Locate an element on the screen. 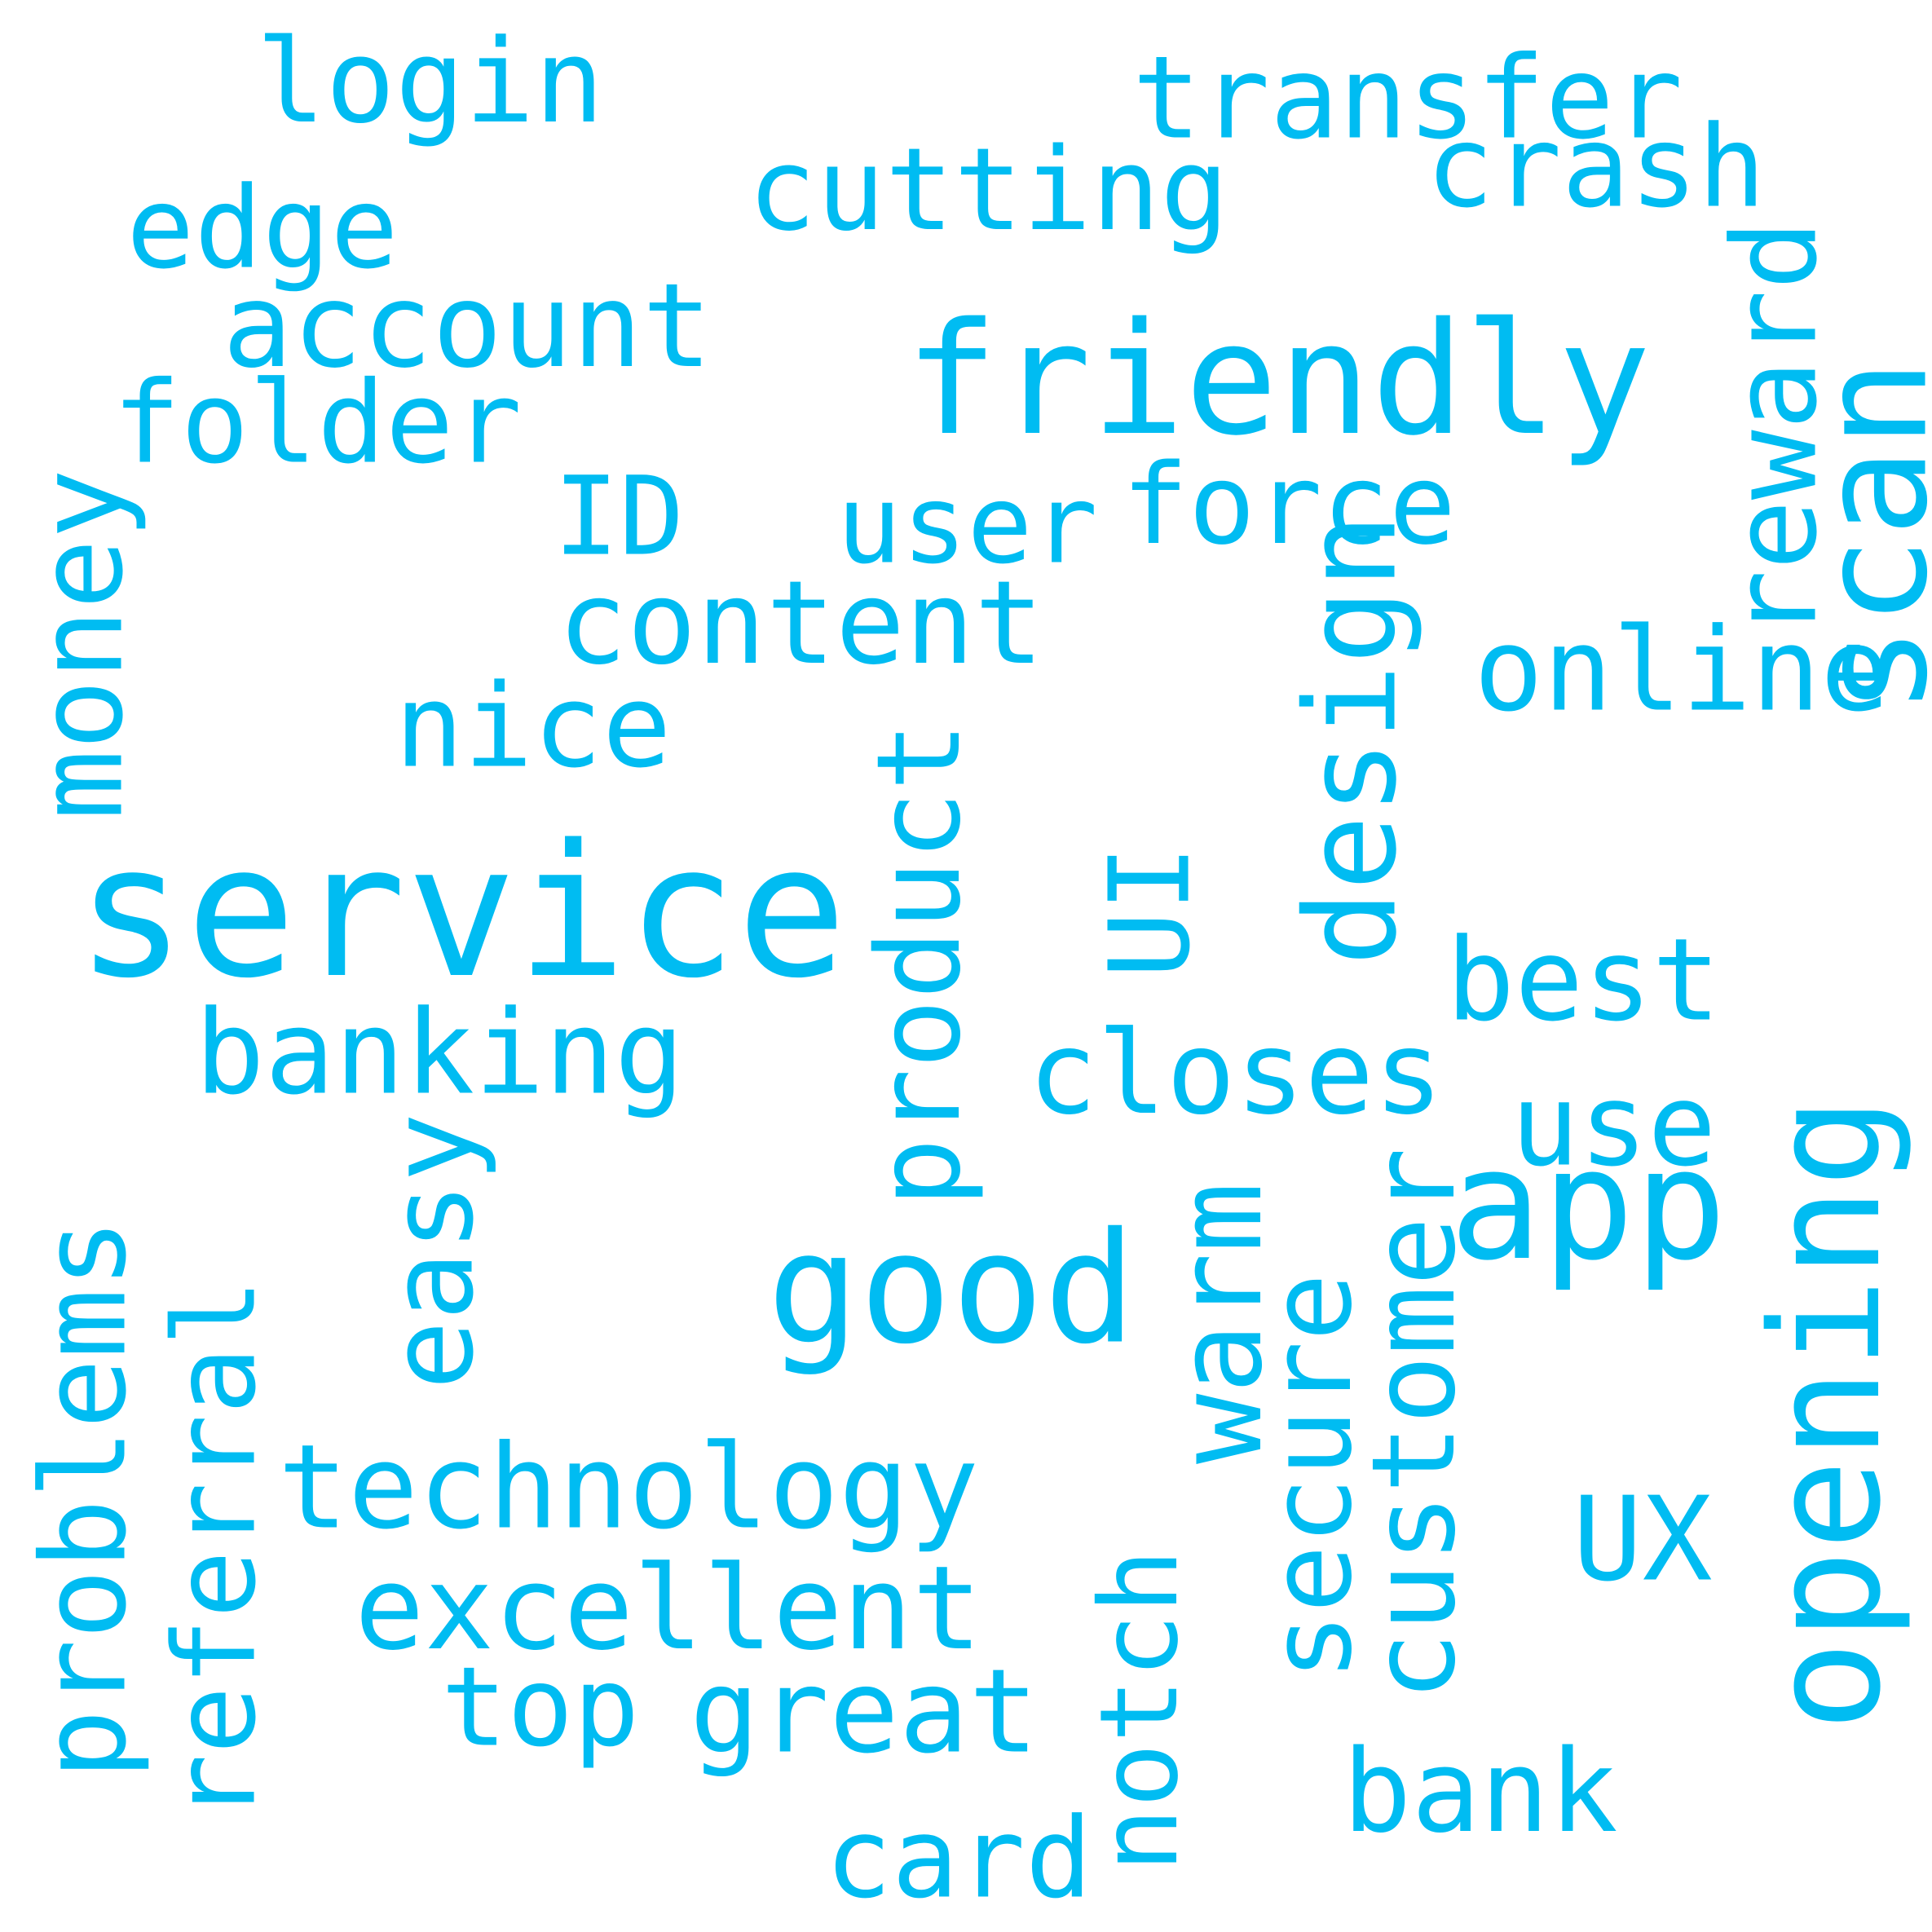 The image size is (1932, 1932). word-money: money is located at coordinates (80, 644).